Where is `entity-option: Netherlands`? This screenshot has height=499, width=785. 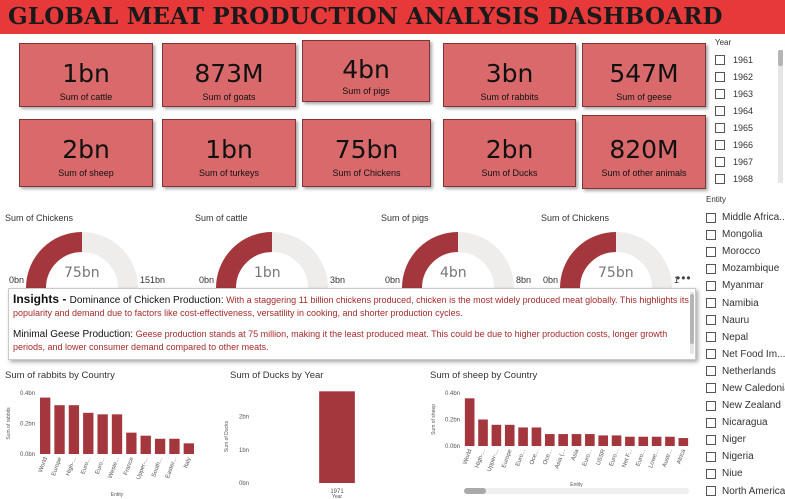
entity-option: Netherlands is located at coordinates (743, 371).